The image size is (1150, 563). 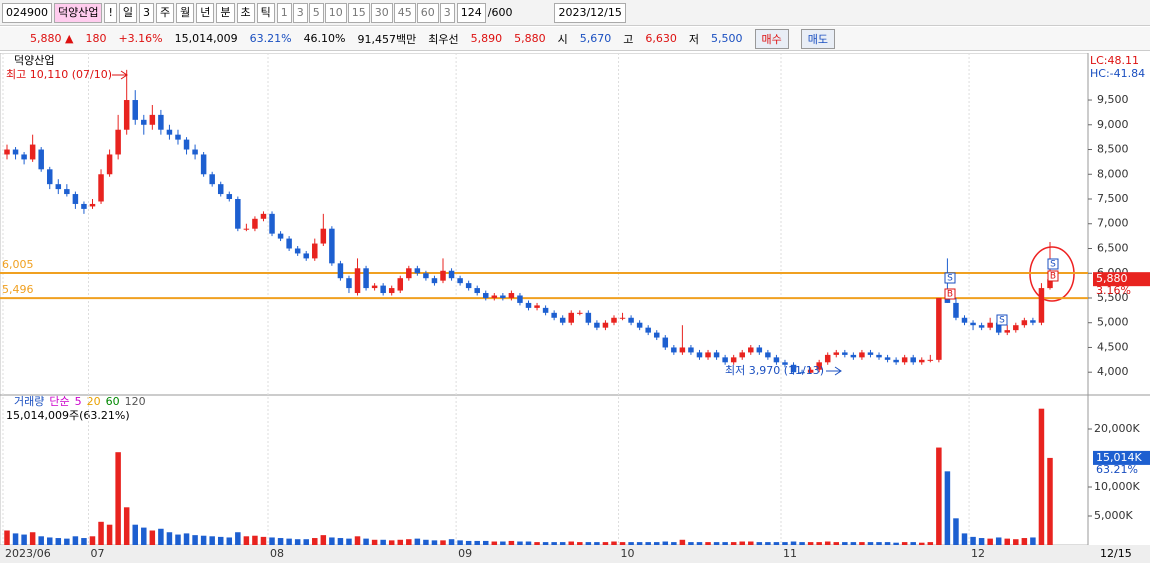 What do you see at coordinates (471, 12) in the screenshot?
I see `count: 124` at bounding box center [471, 12].